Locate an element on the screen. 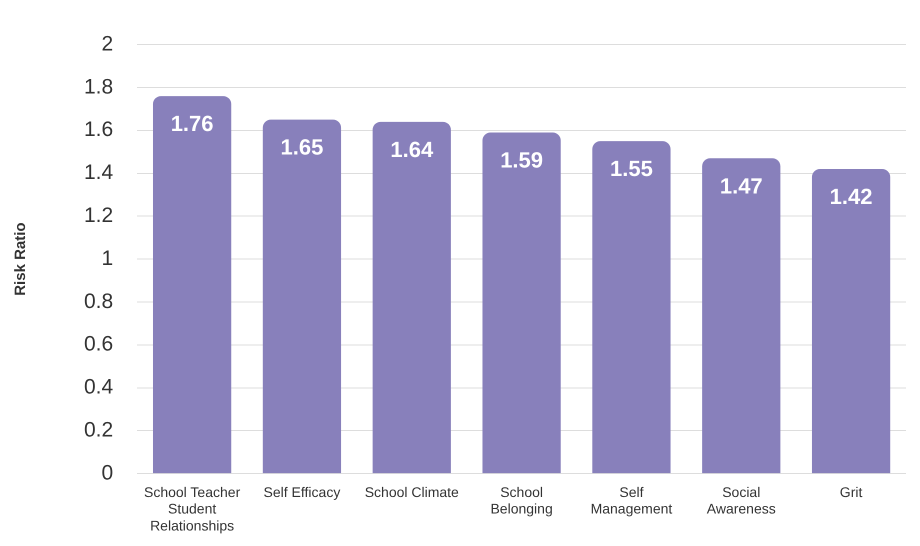 The image size is (920, 546). y-tick-label: 0.4 is located at coordinates (99, 387).